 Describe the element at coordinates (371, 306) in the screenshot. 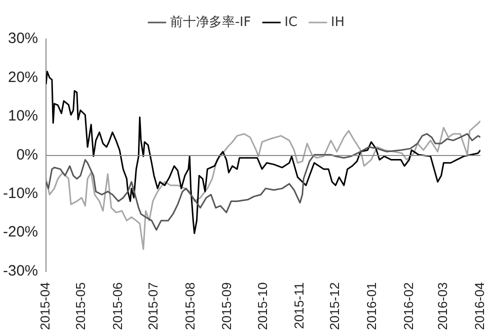

I see `x-tick-label: 2016-01` at that location.